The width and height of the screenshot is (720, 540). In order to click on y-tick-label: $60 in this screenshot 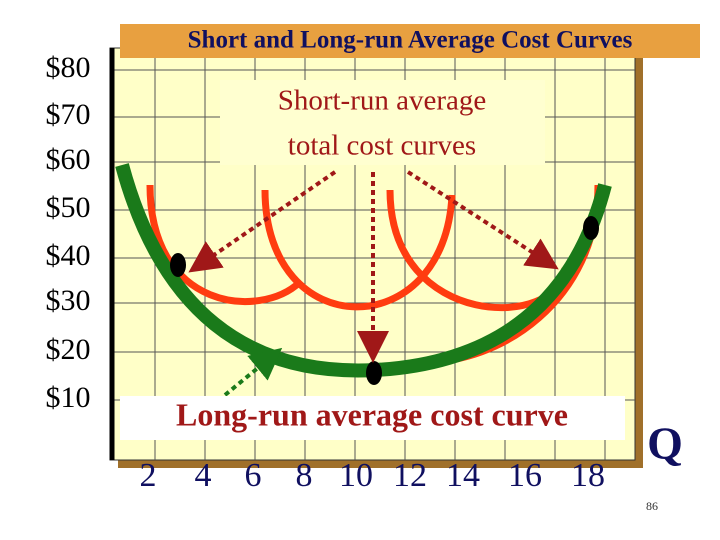, I will do `click(68, 159)`.